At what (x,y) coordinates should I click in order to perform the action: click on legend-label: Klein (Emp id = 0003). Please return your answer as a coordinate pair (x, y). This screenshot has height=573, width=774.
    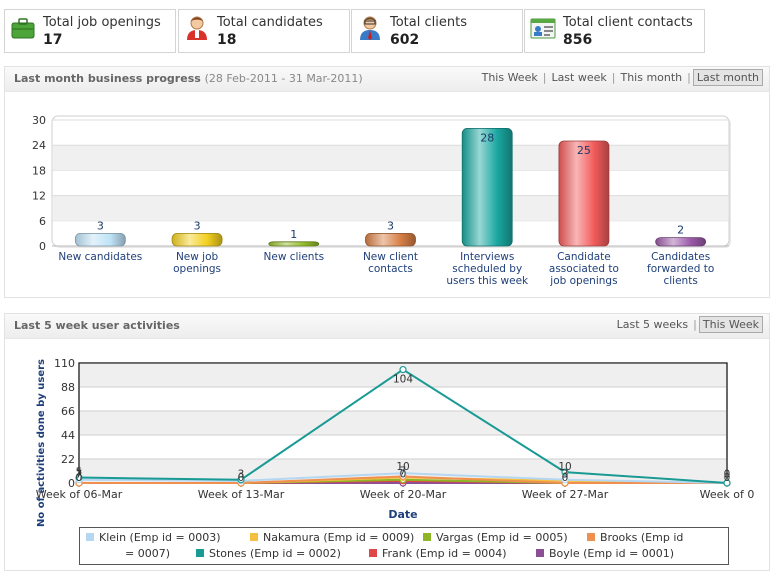
    Looking at the image, I should click on (160, 537).